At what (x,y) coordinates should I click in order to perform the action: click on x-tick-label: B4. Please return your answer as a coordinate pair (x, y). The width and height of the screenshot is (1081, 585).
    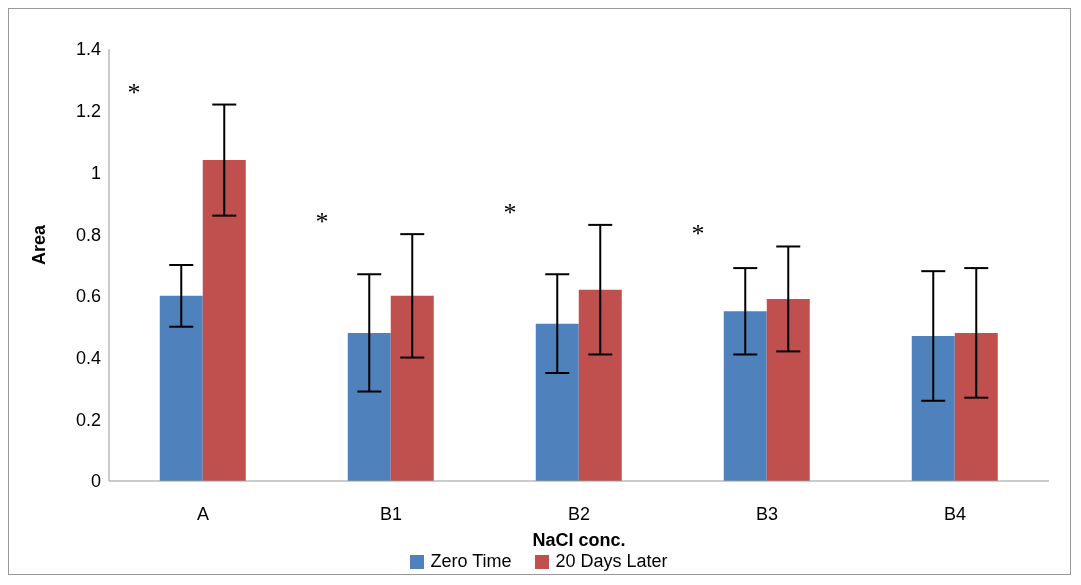
    Looking at the image, I should click on (955, 513).